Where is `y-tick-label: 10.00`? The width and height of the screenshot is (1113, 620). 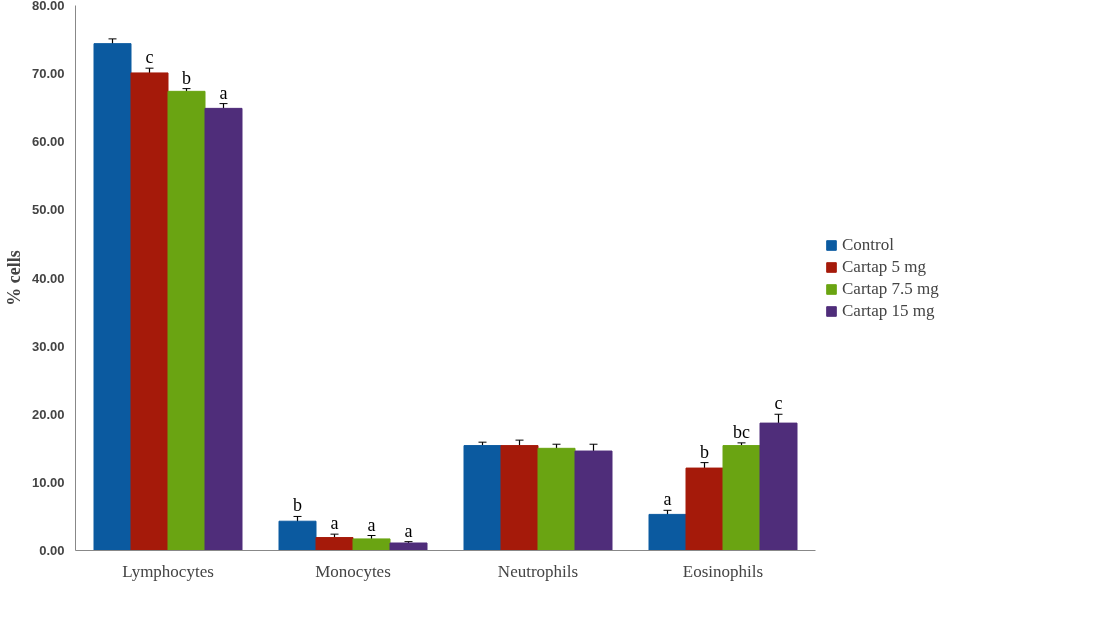 y-tick-label: 10.00 is located at coordinates (48, 482).